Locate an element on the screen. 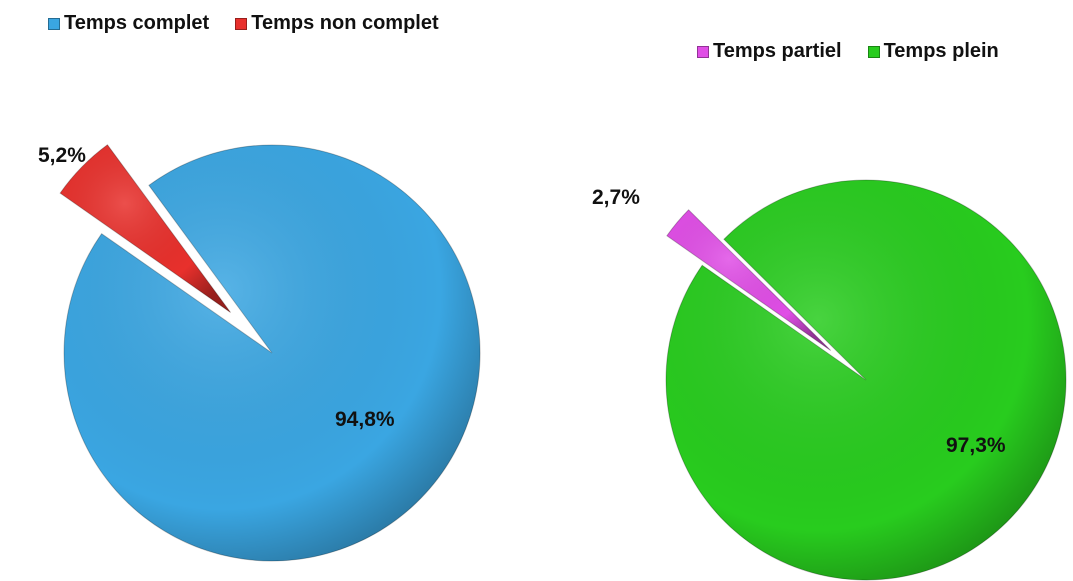 This screenshot has width=1073, height=581. data-label-temps-partiel: 2,7% is located at coordinates (616, 197).